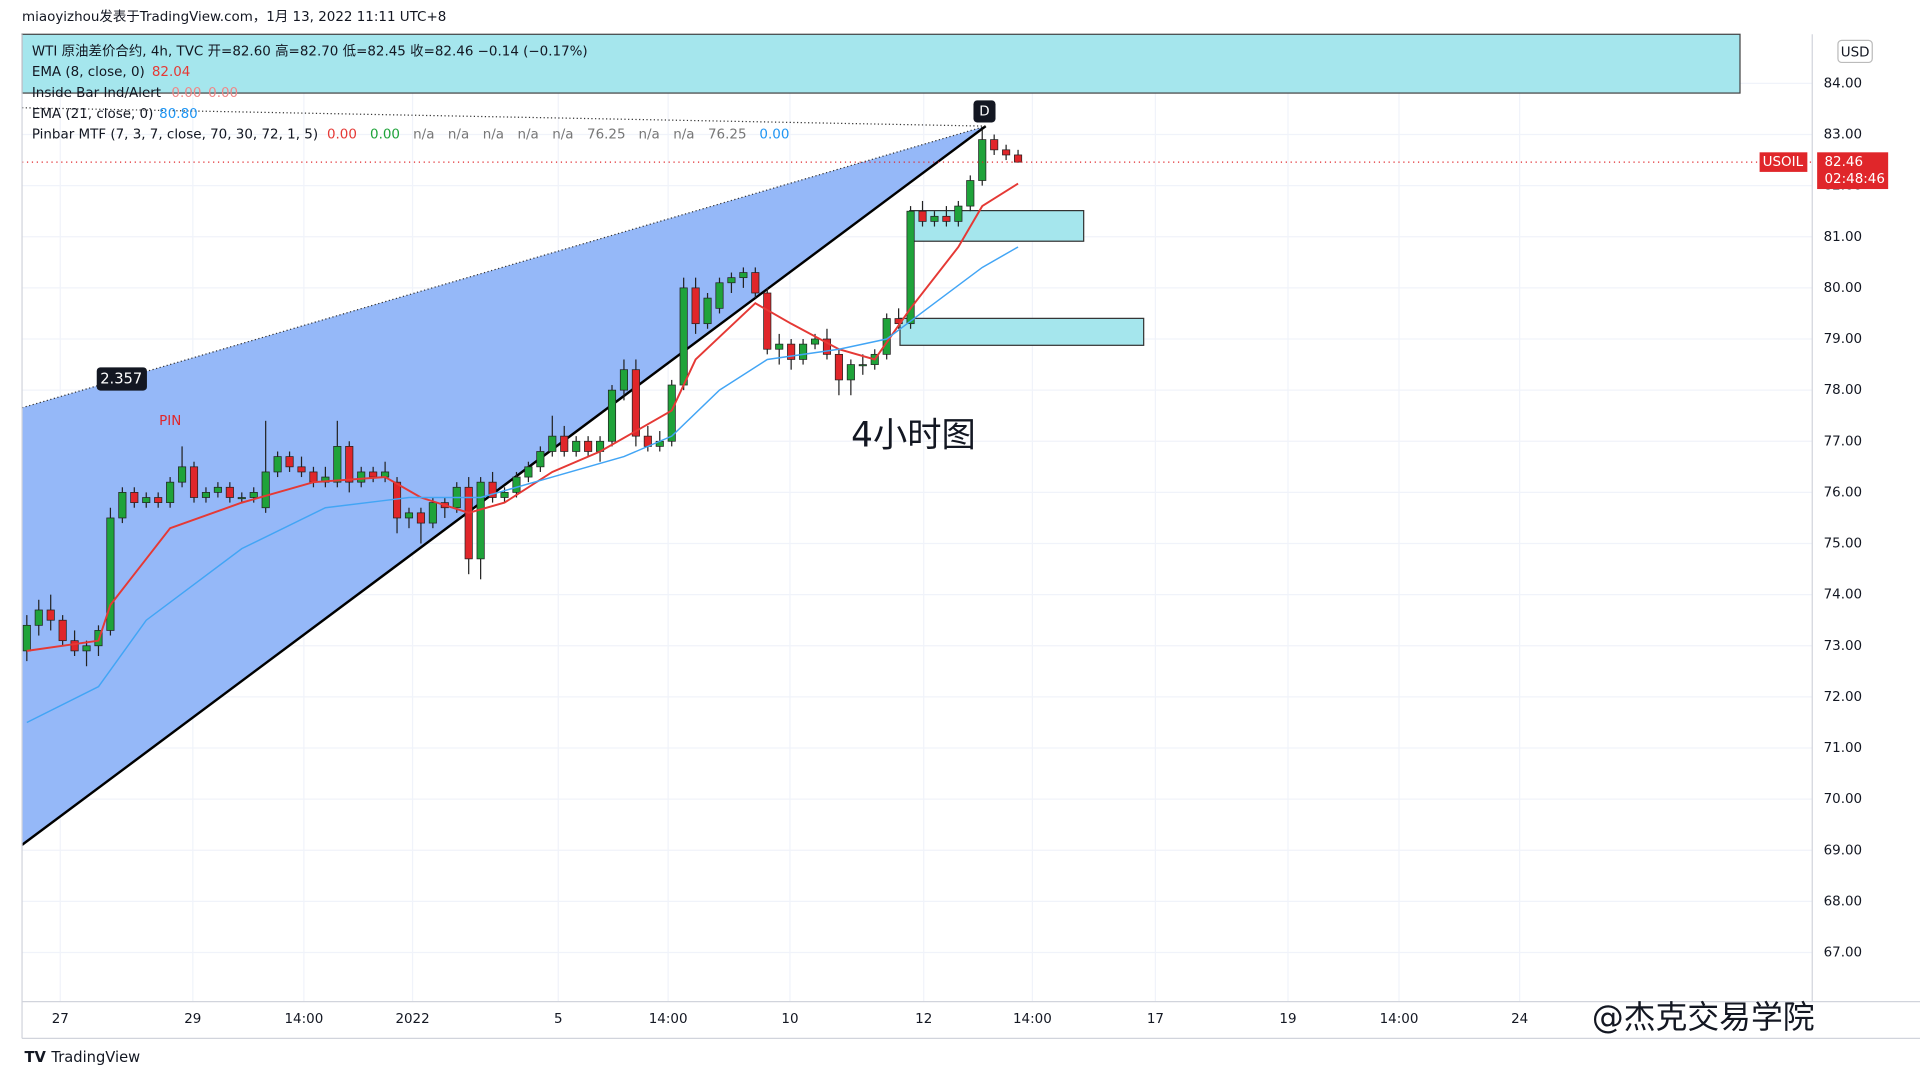 This screenshot has width=1920, height=1080. What do you see at coordinates (1843, 799) in the screenshot?
I see `y-tick-label: 70.00` at bounding box center [1843, 799].